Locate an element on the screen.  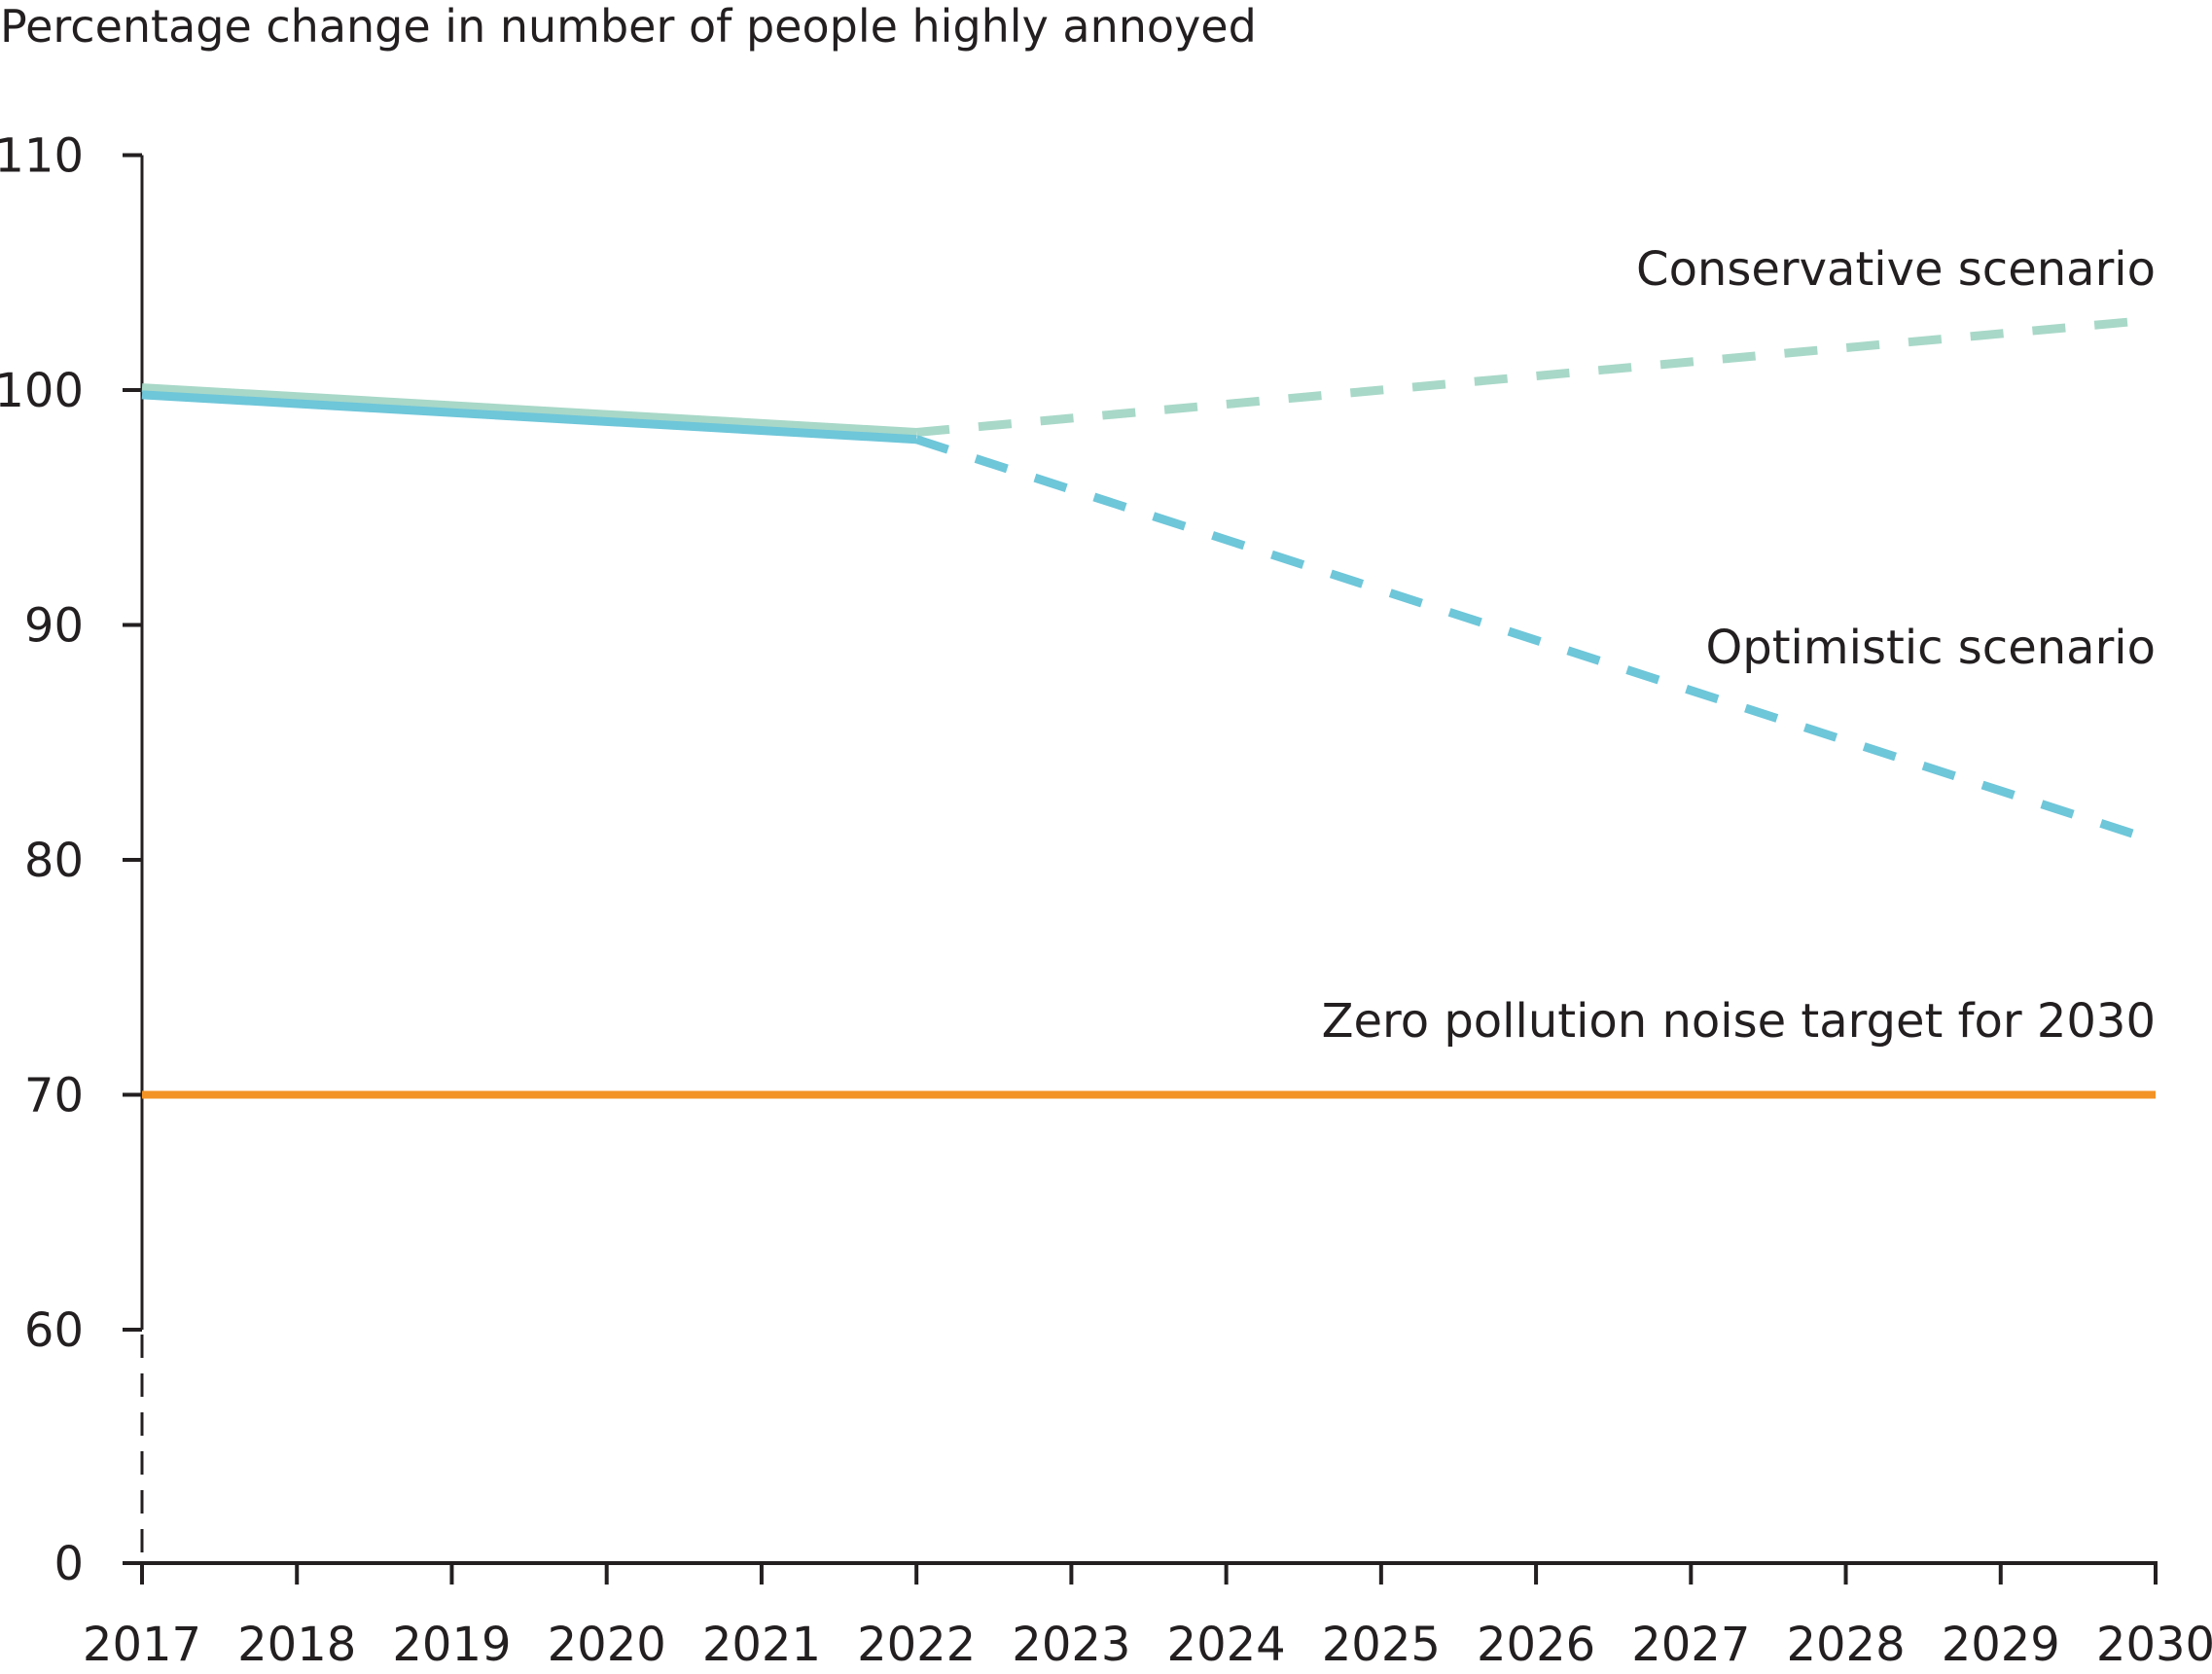
x-tick-label: 2028 is located at coordinates (1846, 1645).